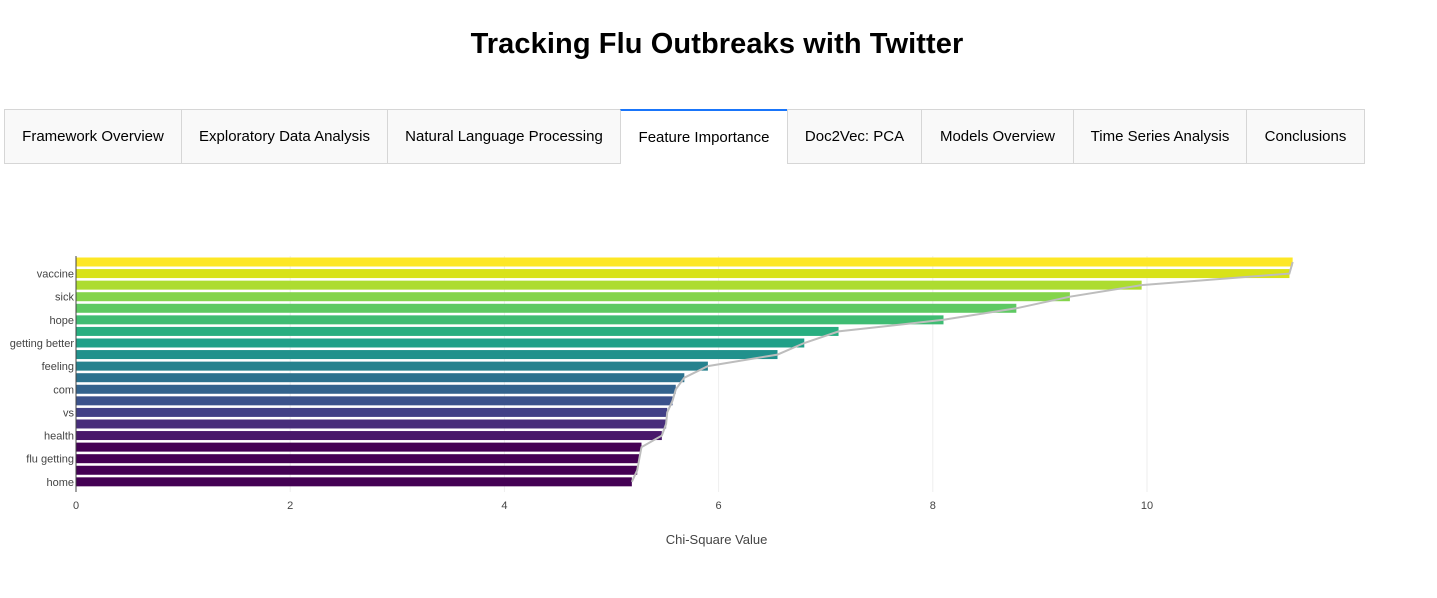 The height and width of the screenshot is (598, 1437). What do you see at coordinates (504, 506) in the screenshot?
I see `x-tick-label: 4` at bounding box center [504, 506].